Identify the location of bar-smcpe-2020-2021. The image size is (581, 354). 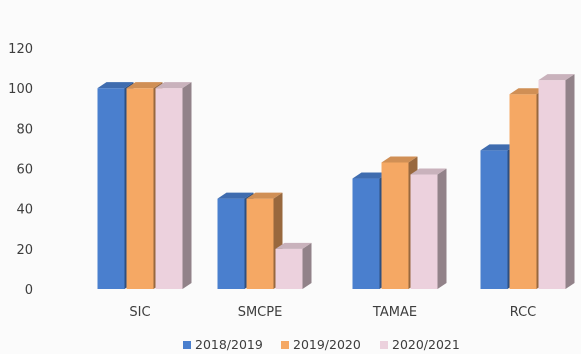
(293, 265).